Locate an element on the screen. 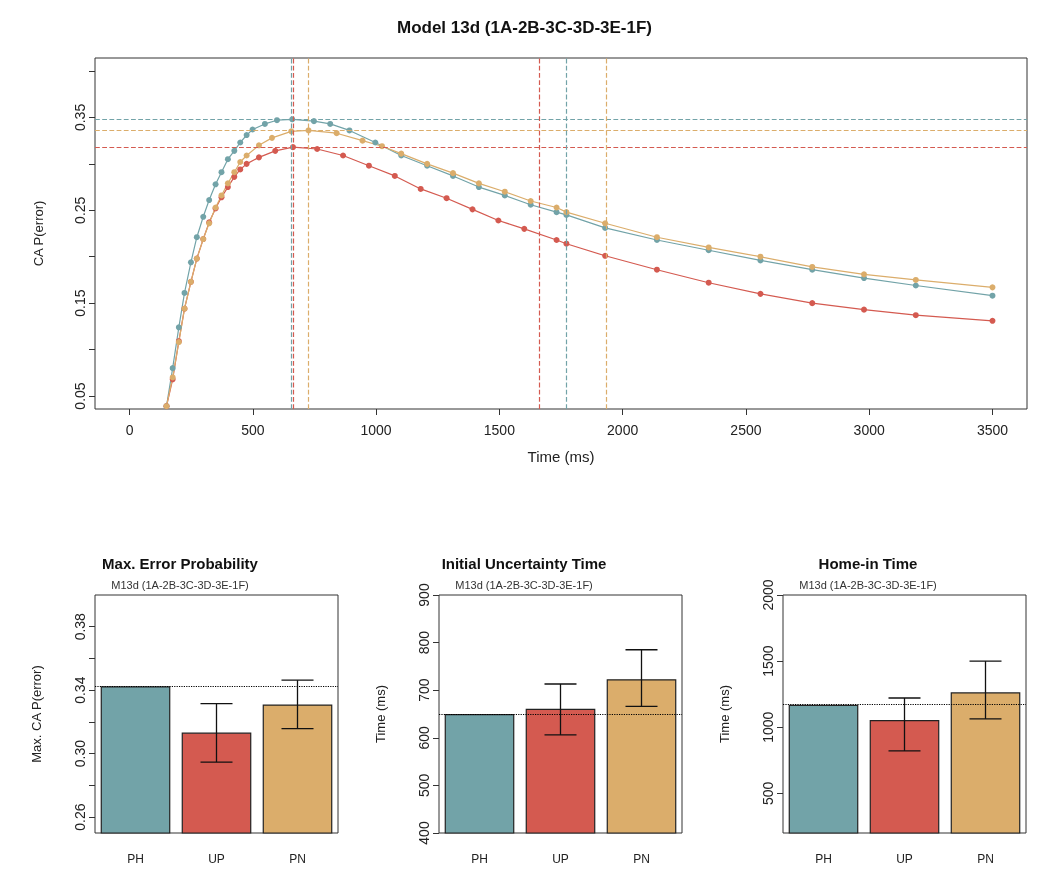  x-tick-label: 2500 is located at coordinates (746, 430).